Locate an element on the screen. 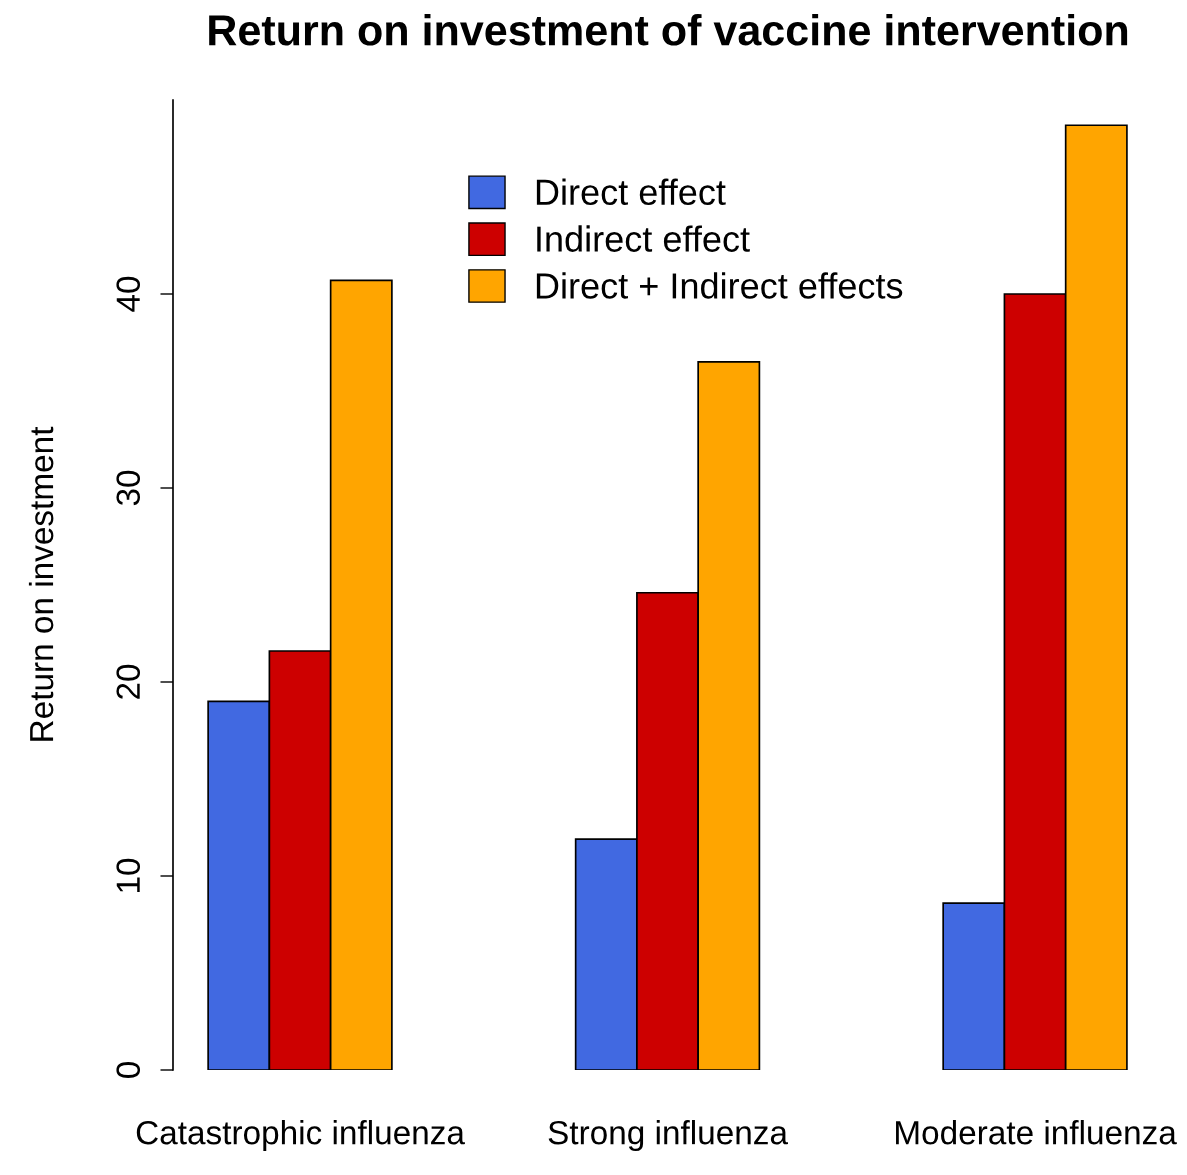 Image resolution: width=1187 pixels, height=1175 pixels. y-tick-label: 40 is located at coordinates (128, 294).